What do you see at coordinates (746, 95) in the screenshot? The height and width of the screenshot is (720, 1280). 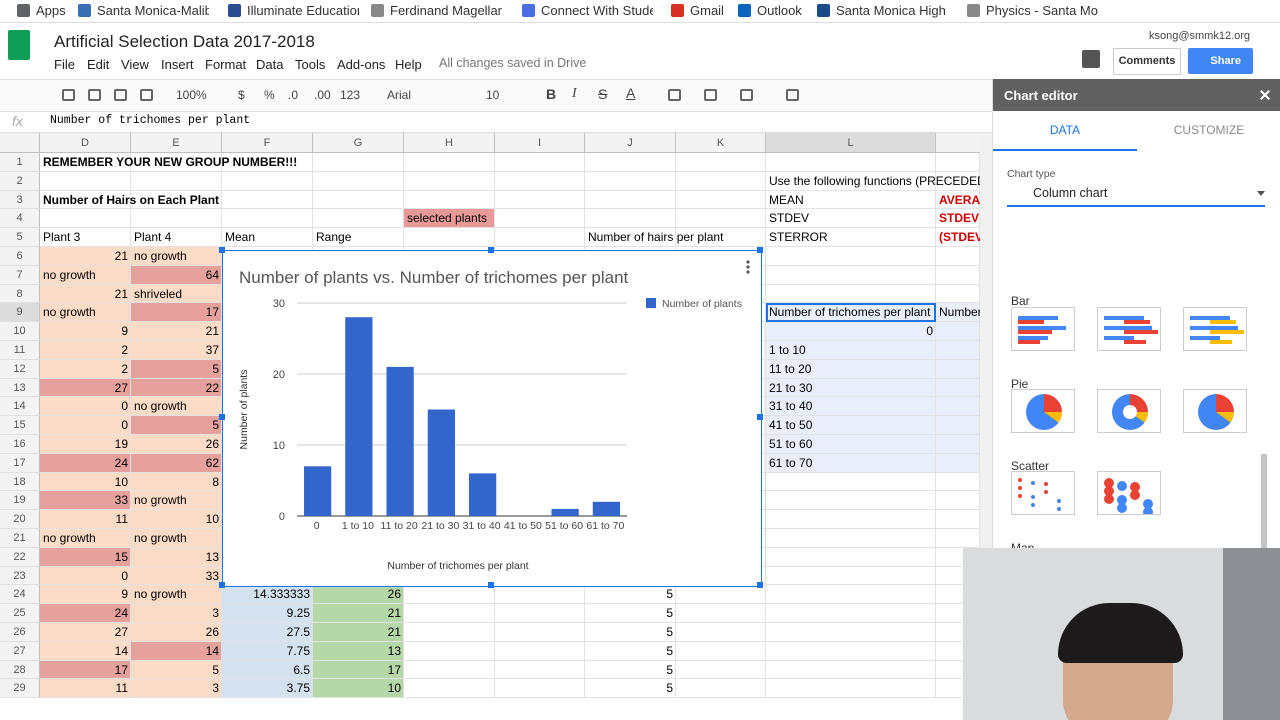 I see `merge-icon` at bounding box center [746, 95].